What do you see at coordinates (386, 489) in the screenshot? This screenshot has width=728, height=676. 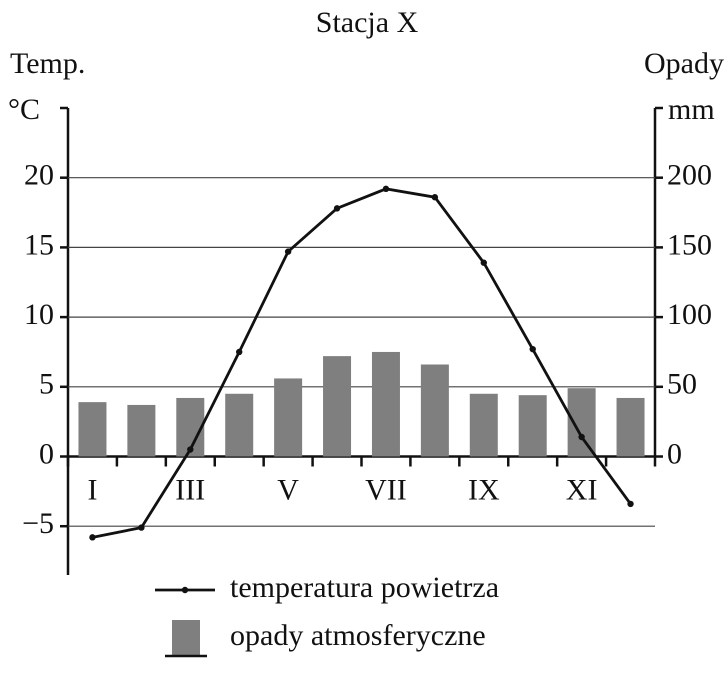 I see `x-tick-label: VII` at bounding box center [386, 489].